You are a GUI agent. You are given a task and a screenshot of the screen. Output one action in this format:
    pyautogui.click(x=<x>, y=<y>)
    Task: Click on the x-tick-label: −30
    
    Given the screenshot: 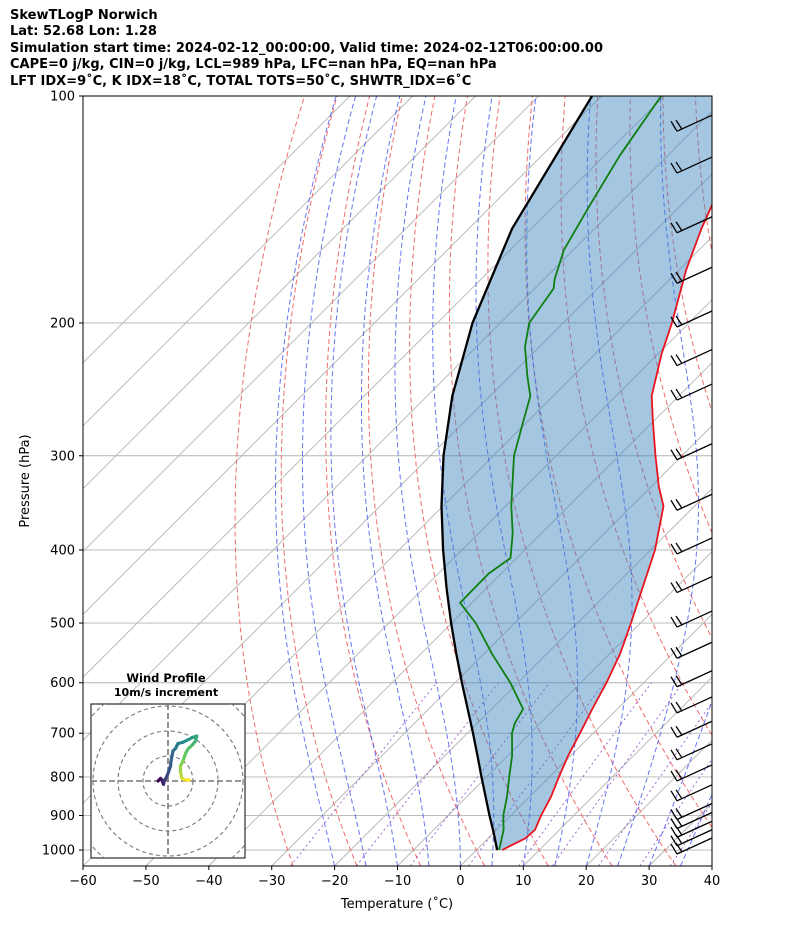 What is the action you would take?
    pyautogui.click(x=271, y=881)
    